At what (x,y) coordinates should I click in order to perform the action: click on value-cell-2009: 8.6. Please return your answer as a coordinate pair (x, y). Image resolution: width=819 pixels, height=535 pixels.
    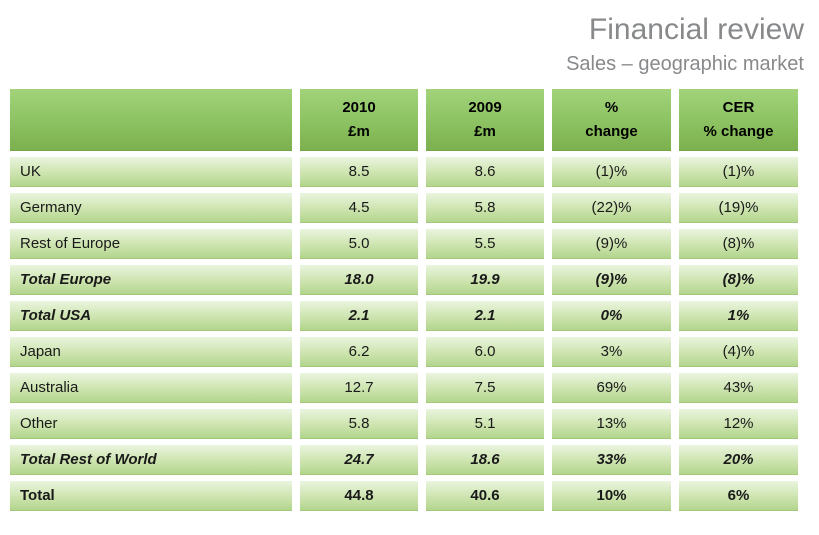
    Looking at the image, I should click on (485, 172).